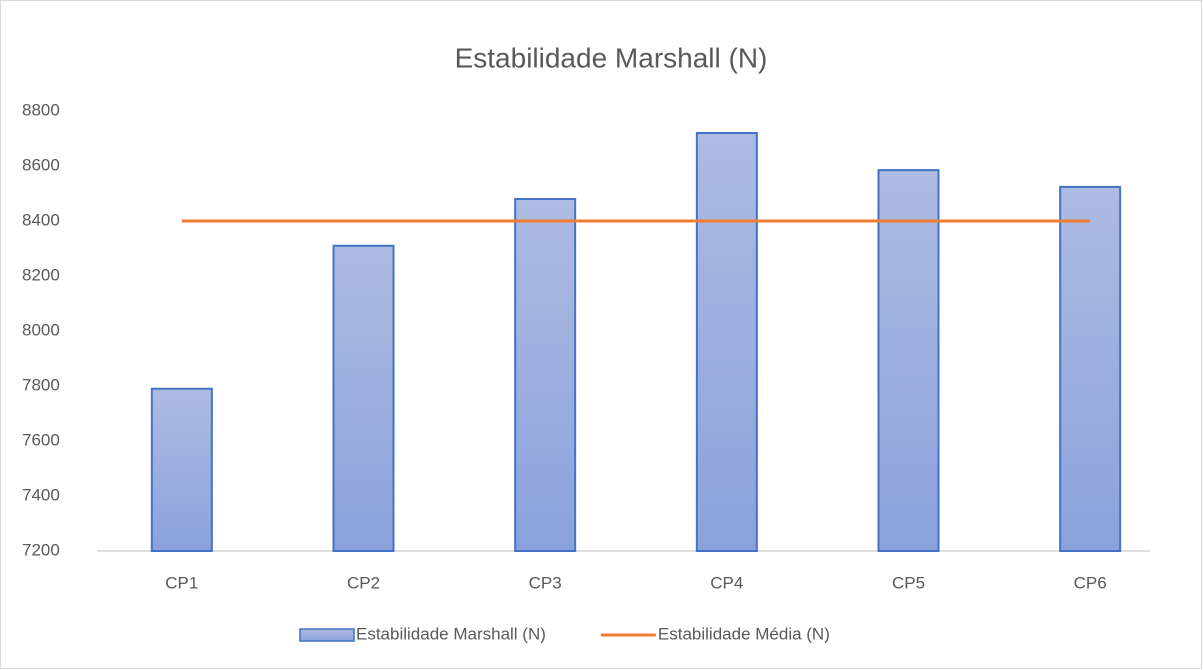  I want to click on x-tick-label: CP4, so click(726, 582).